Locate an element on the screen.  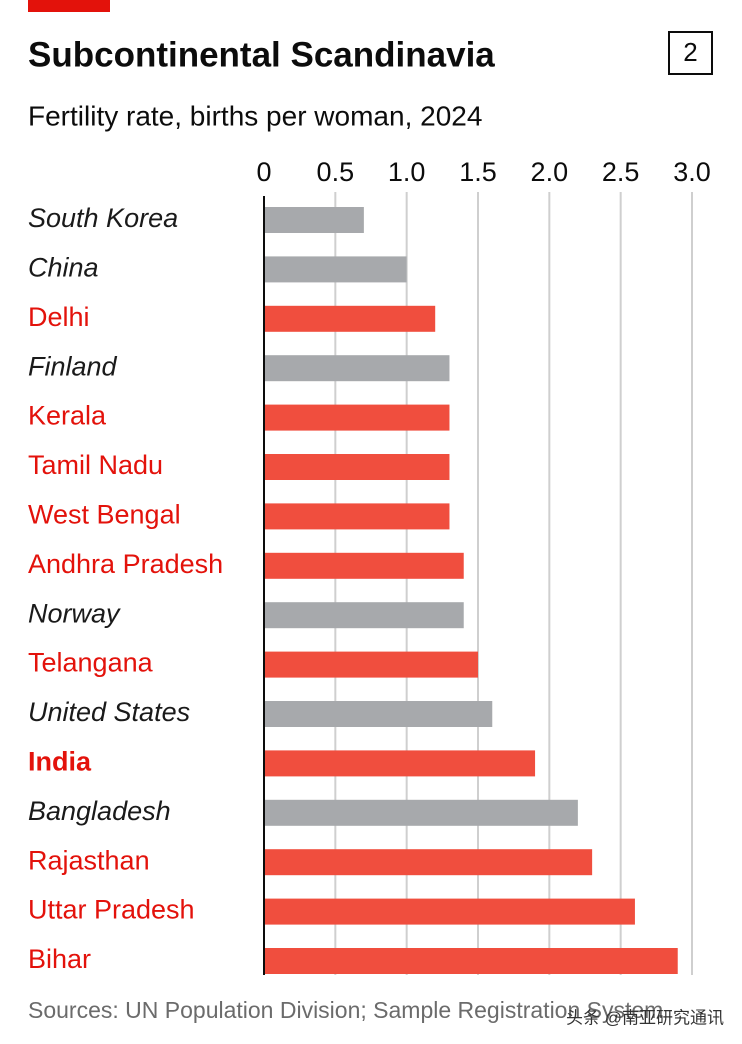
category-label: Norway is located at coordinates (74, 613).